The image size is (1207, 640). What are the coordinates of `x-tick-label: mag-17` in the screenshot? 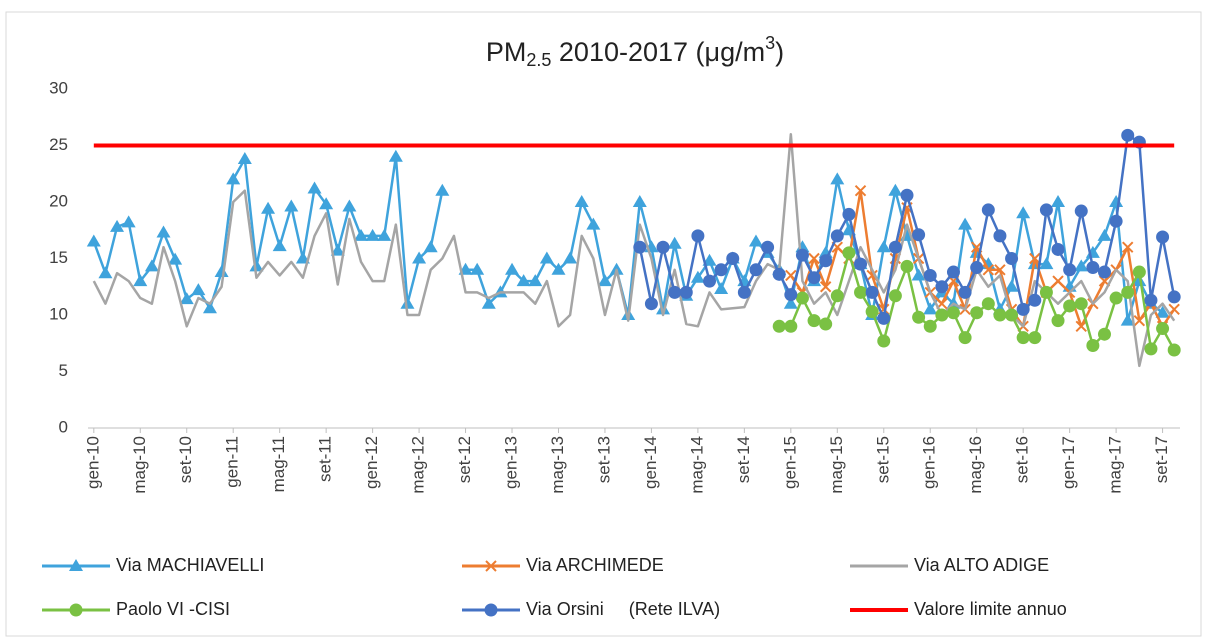 It's located at (1115, 465).